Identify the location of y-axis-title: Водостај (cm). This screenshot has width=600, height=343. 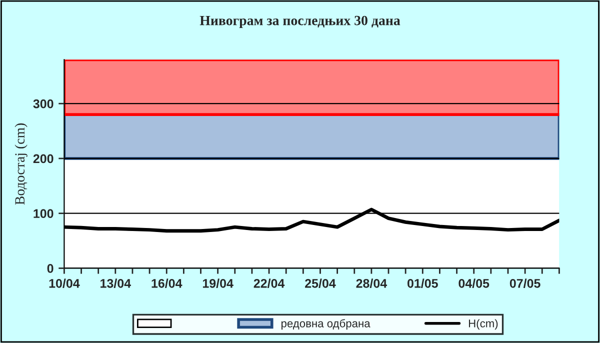
(21, 164).